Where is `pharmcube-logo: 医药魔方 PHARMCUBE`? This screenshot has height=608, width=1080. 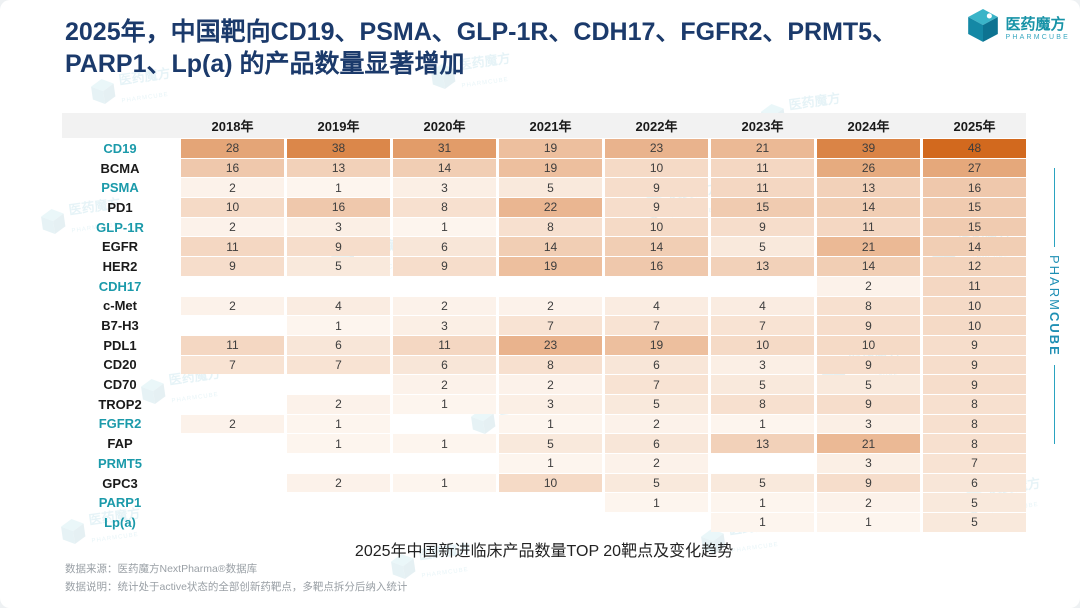 pharmcube-logo: 医药魔方 PHARMCUBE is located at coordinates (1018, 28).